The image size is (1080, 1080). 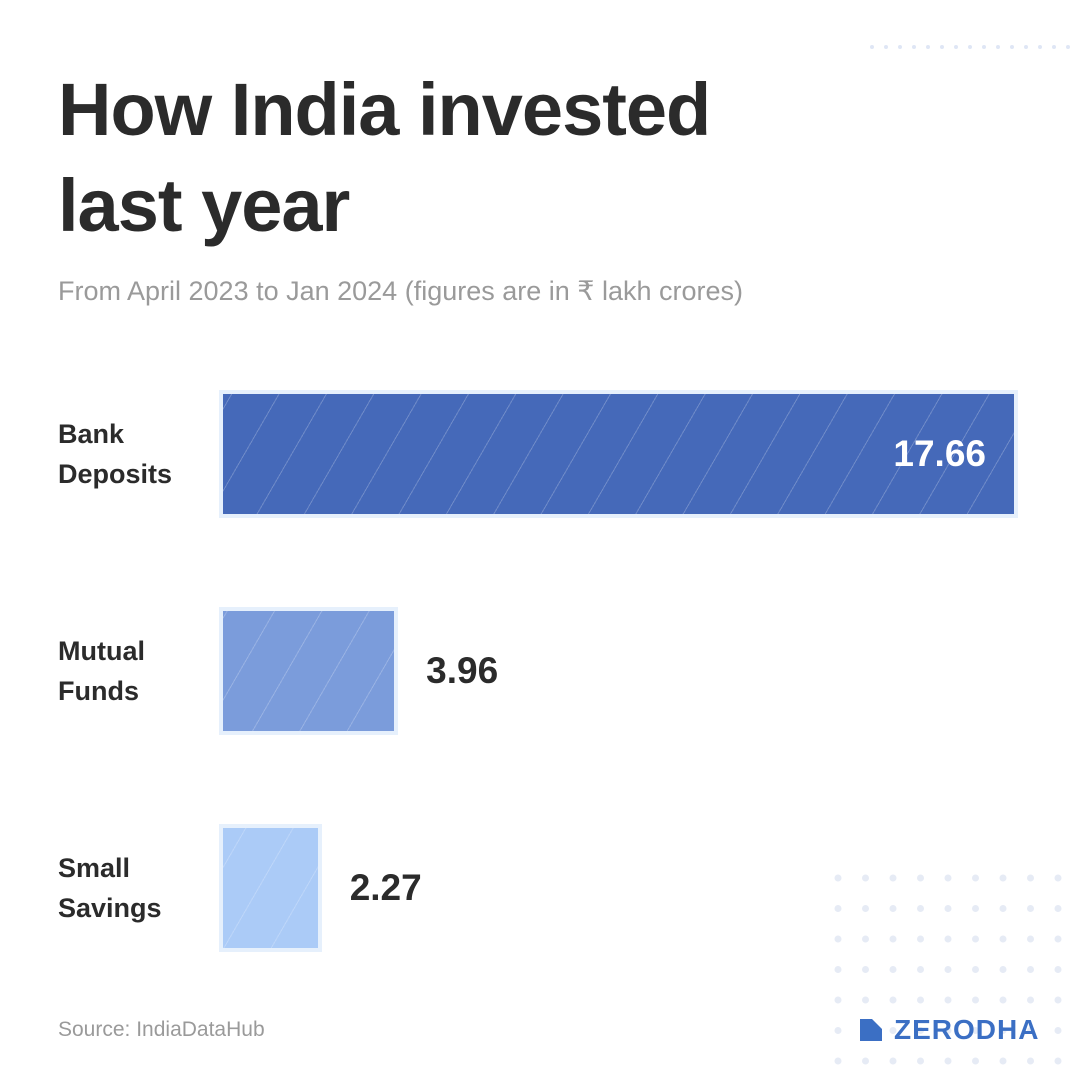 I want to click on brand-name: ZERODHA, so click(x=967, y=1029).